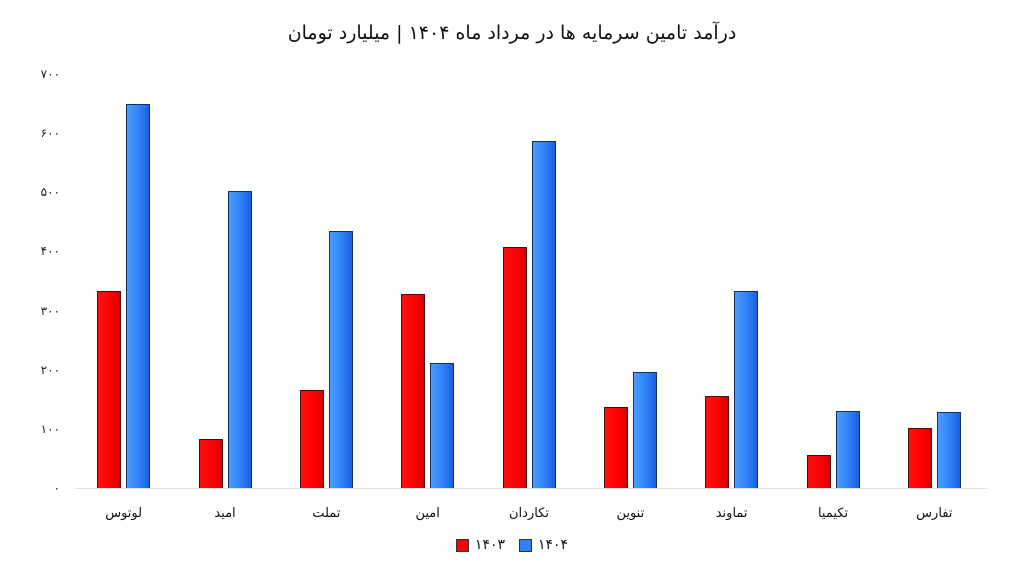  I want to click on x-tick-label: تکاردان, so click(529, 513).